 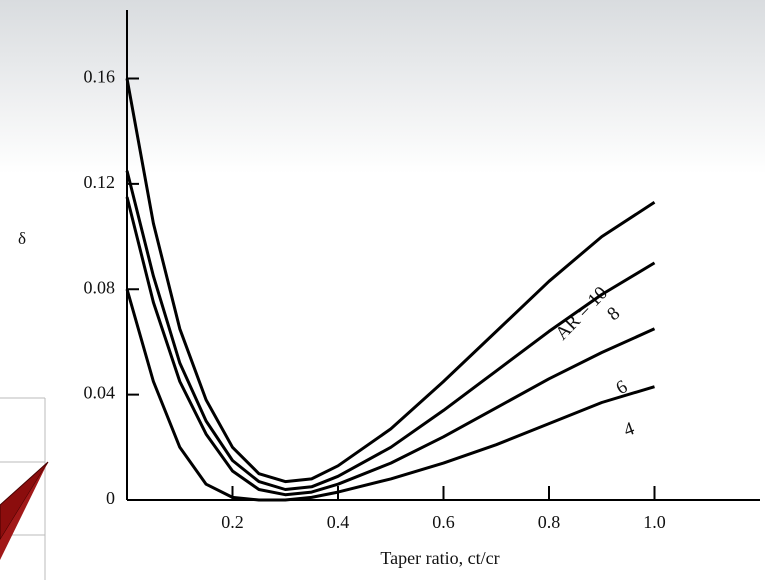 What do you see at coordinates (100, 287) in the screenshot?
I see `y-tick-label: 0.08` at bounding box center [100, 287].